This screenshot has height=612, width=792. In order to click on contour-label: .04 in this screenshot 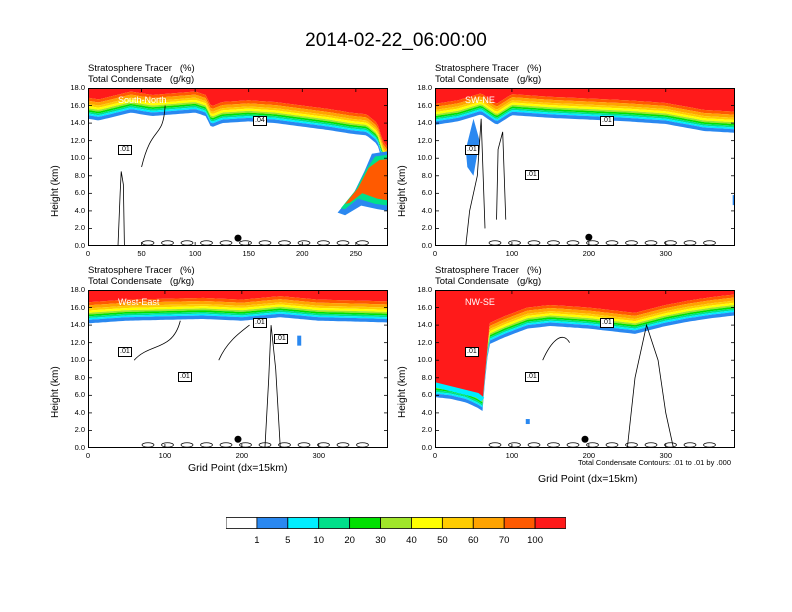, I will do `click(260, 121)`.